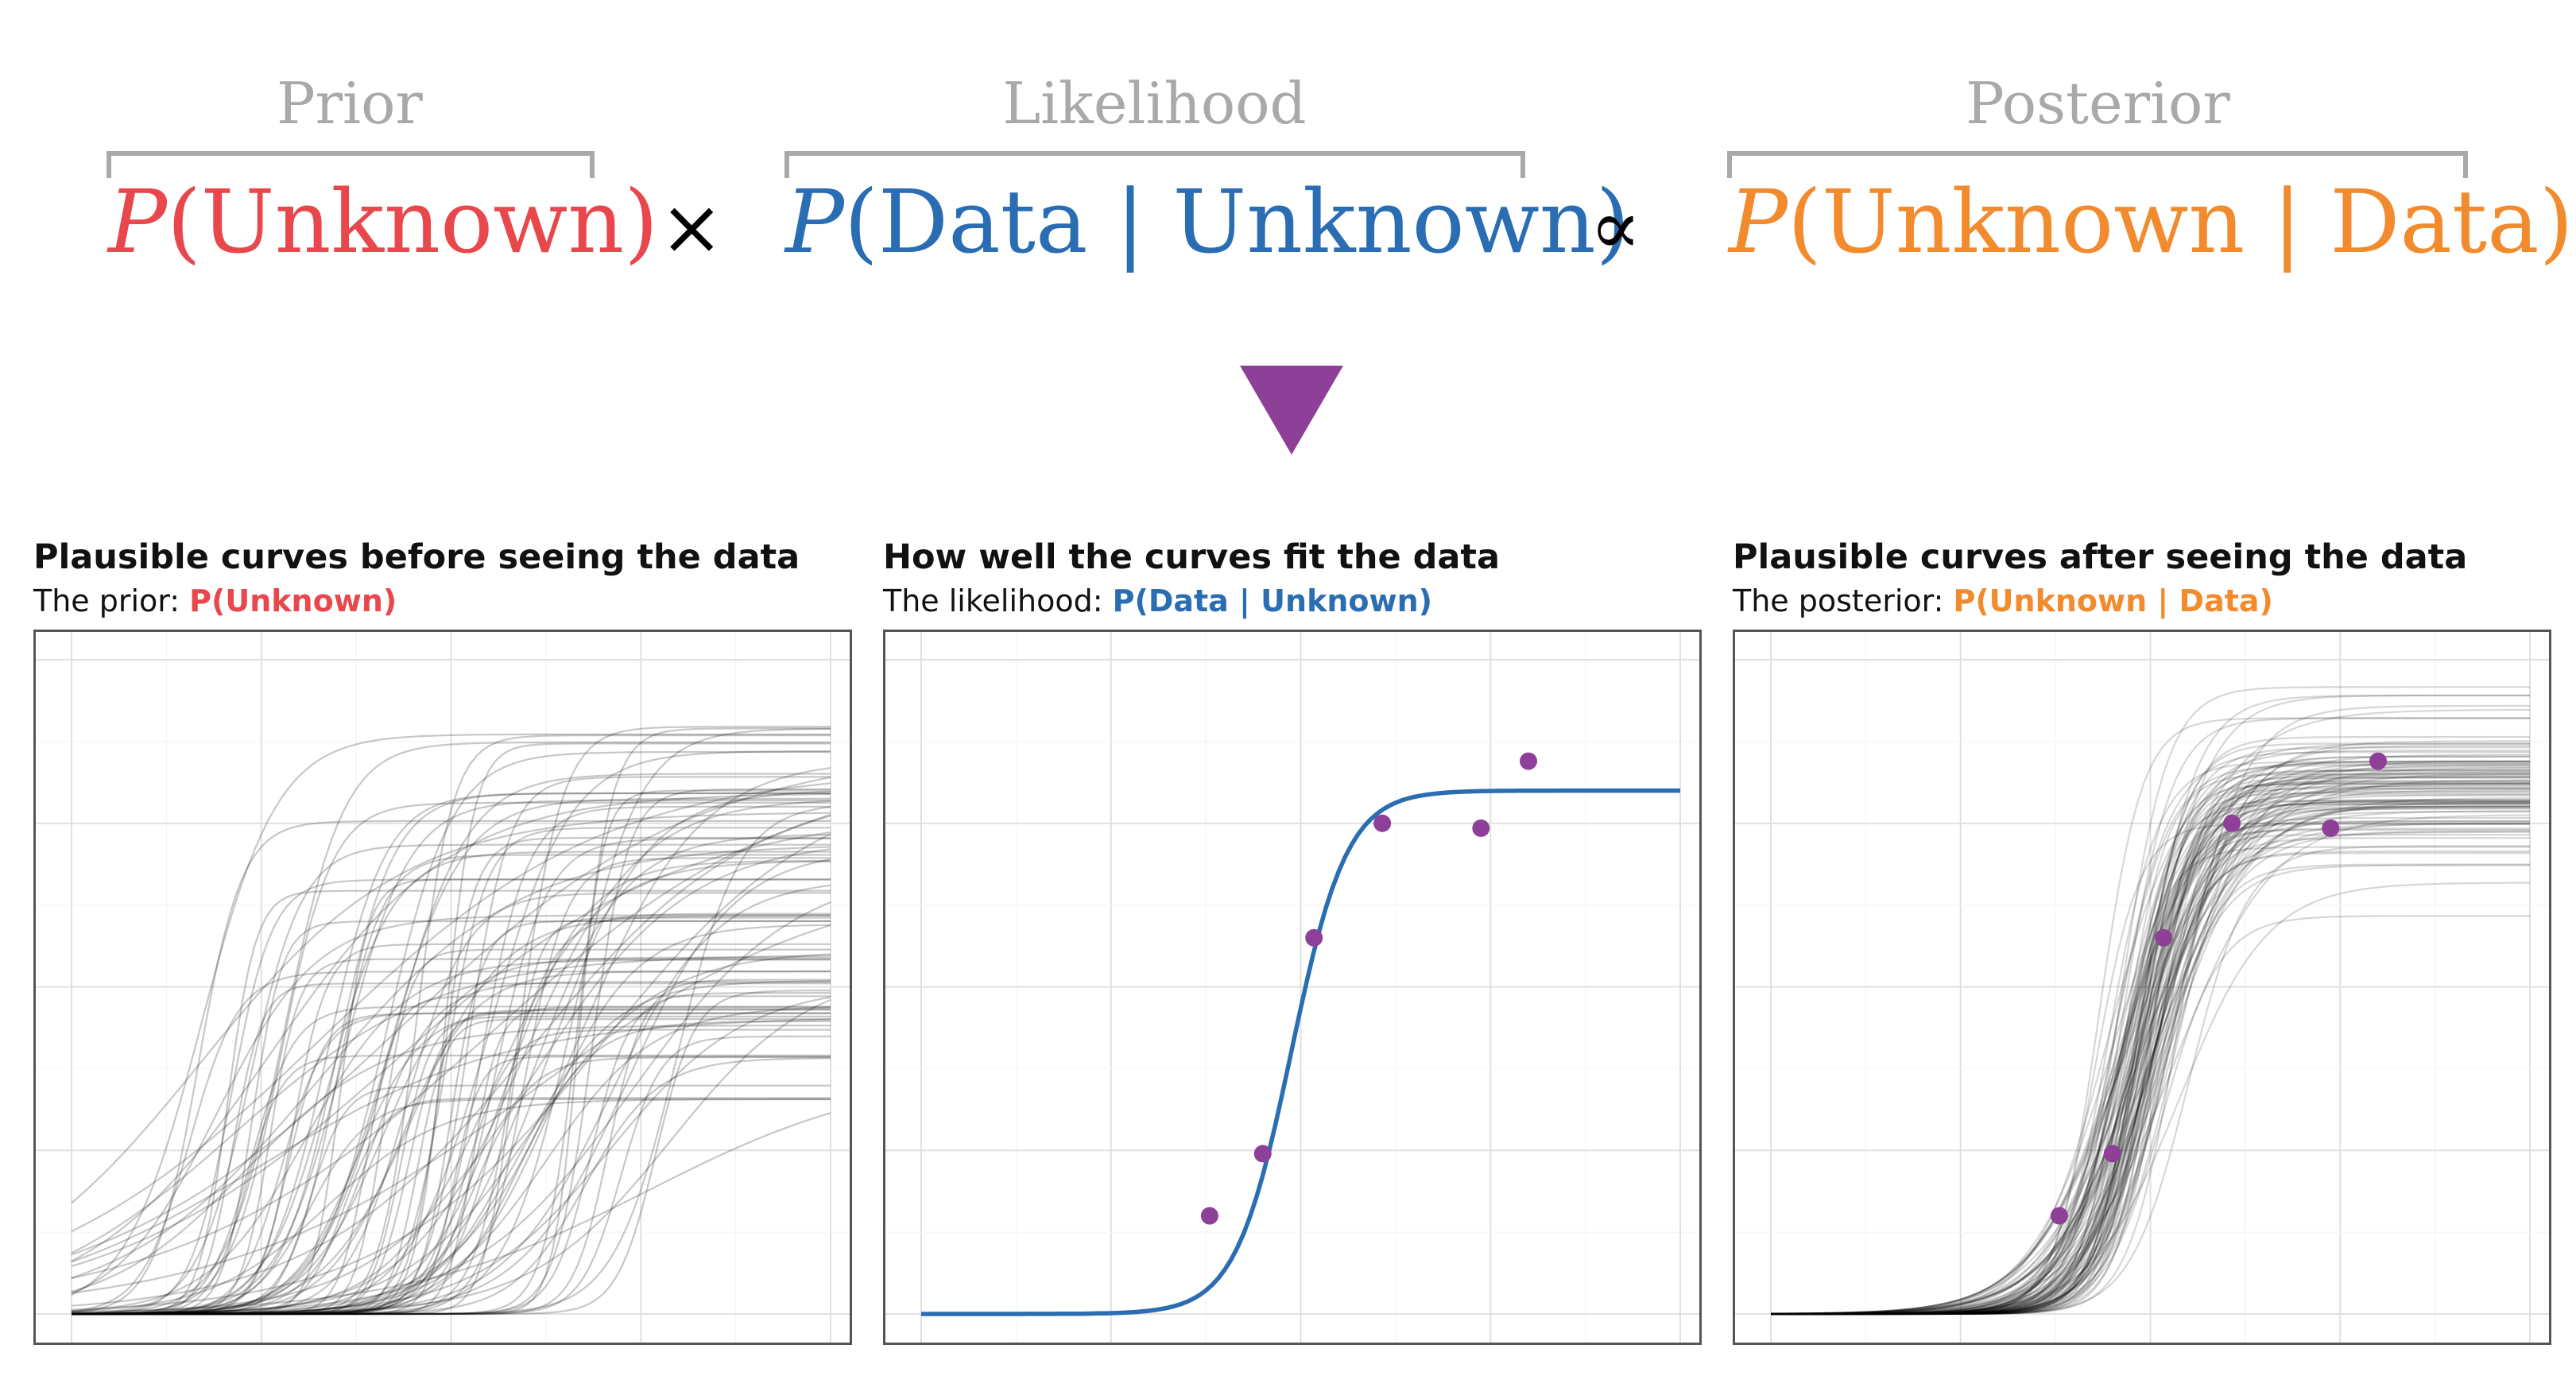  What do you see at coordinates (351, 164) in the screenshot?
I see `prior-bracket` at bounding box center [351, 164].